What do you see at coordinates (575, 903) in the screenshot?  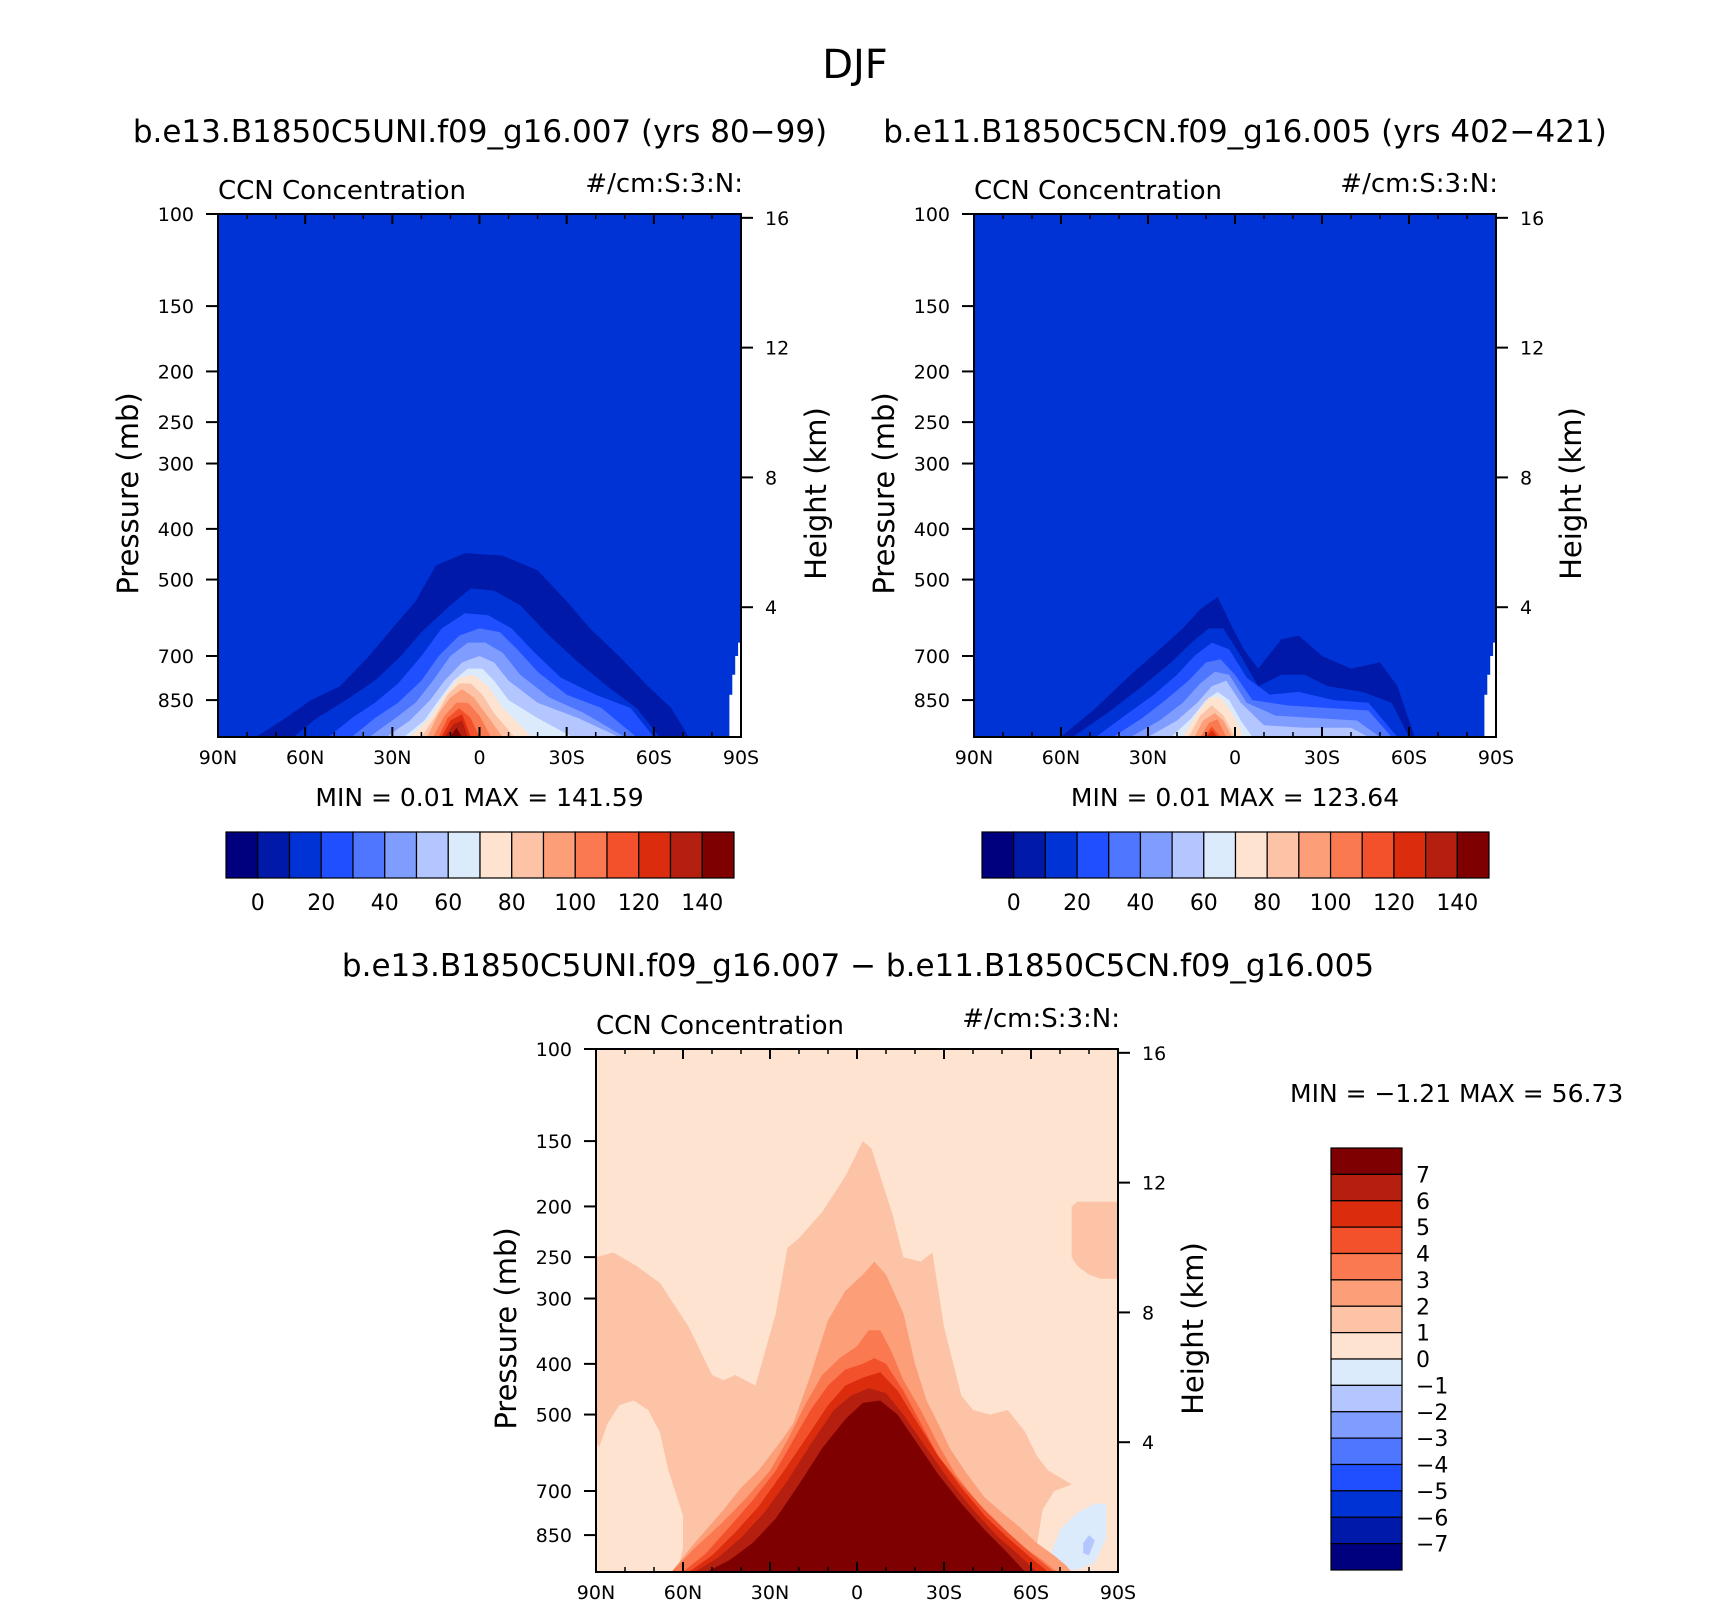 I see `colorbar-label: 100` at bounding box center [575, 903].